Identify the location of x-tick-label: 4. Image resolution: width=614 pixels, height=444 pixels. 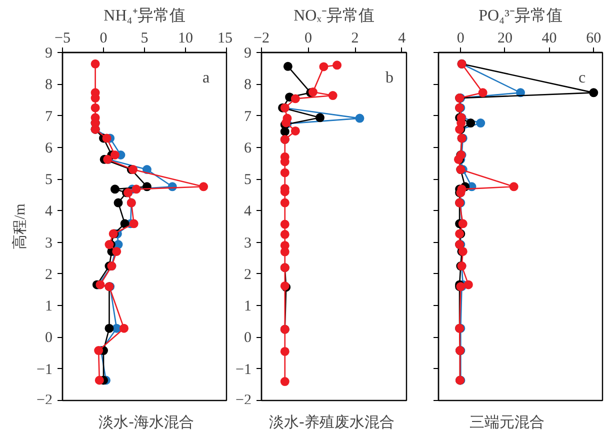
(402, 38).